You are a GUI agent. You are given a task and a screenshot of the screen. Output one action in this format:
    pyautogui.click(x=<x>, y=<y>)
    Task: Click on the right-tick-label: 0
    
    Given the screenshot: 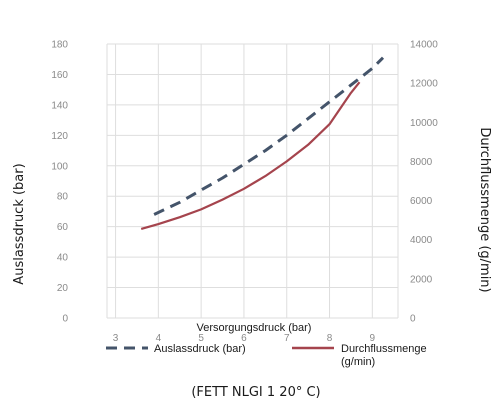 What is the action you would take?
    pyautogui.click(x=413, y=319)
    